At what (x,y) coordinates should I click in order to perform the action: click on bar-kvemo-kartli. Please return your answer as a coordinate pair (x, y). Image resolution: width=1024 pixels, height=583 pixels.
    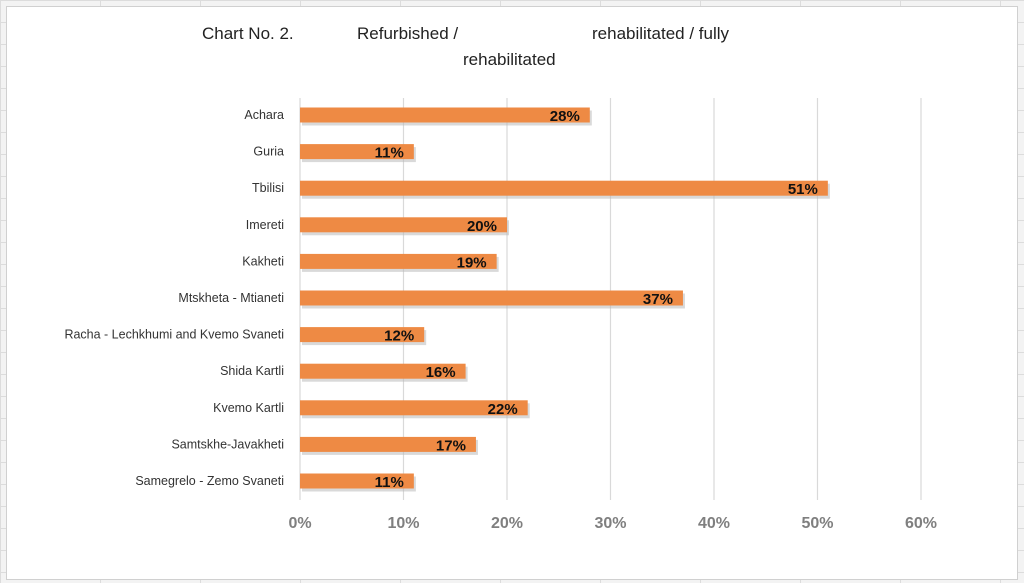
    Looking at the image, I should click on (414, 408).